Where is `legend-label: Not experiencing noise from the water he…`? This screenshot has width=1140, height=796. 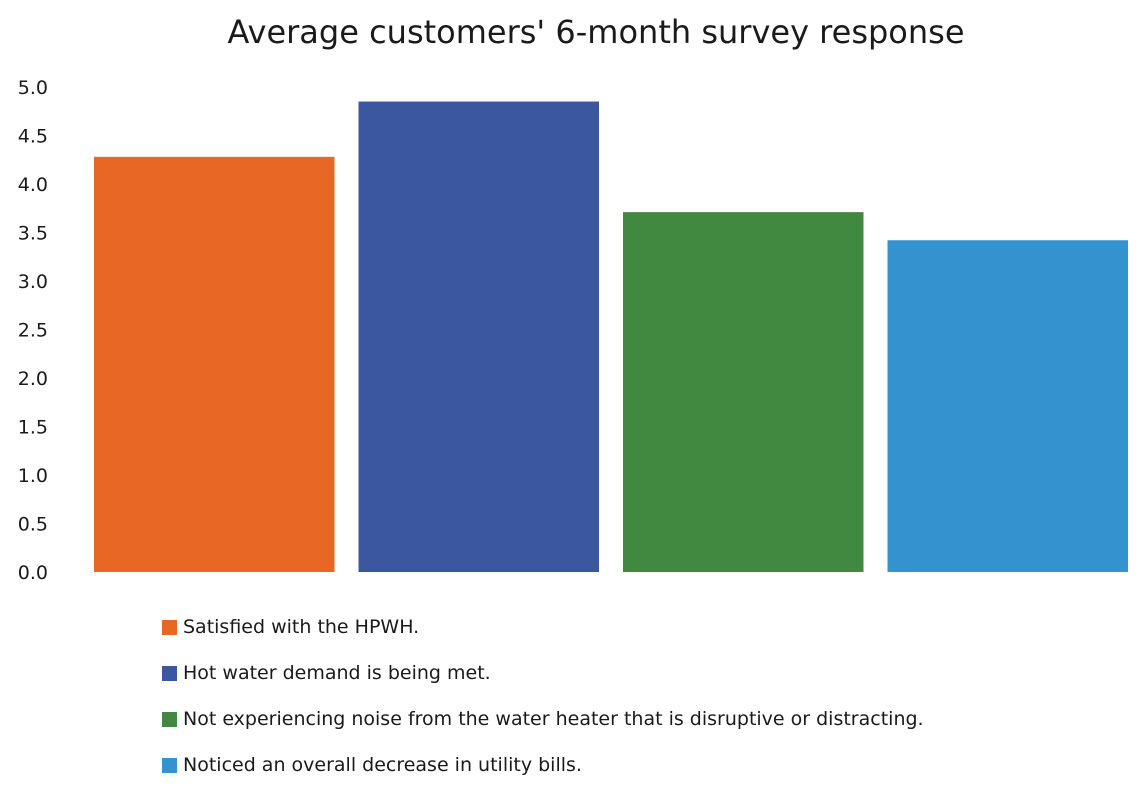
legend-label: Not experiencing noise from the water he… is located at coordinates (553, 719).